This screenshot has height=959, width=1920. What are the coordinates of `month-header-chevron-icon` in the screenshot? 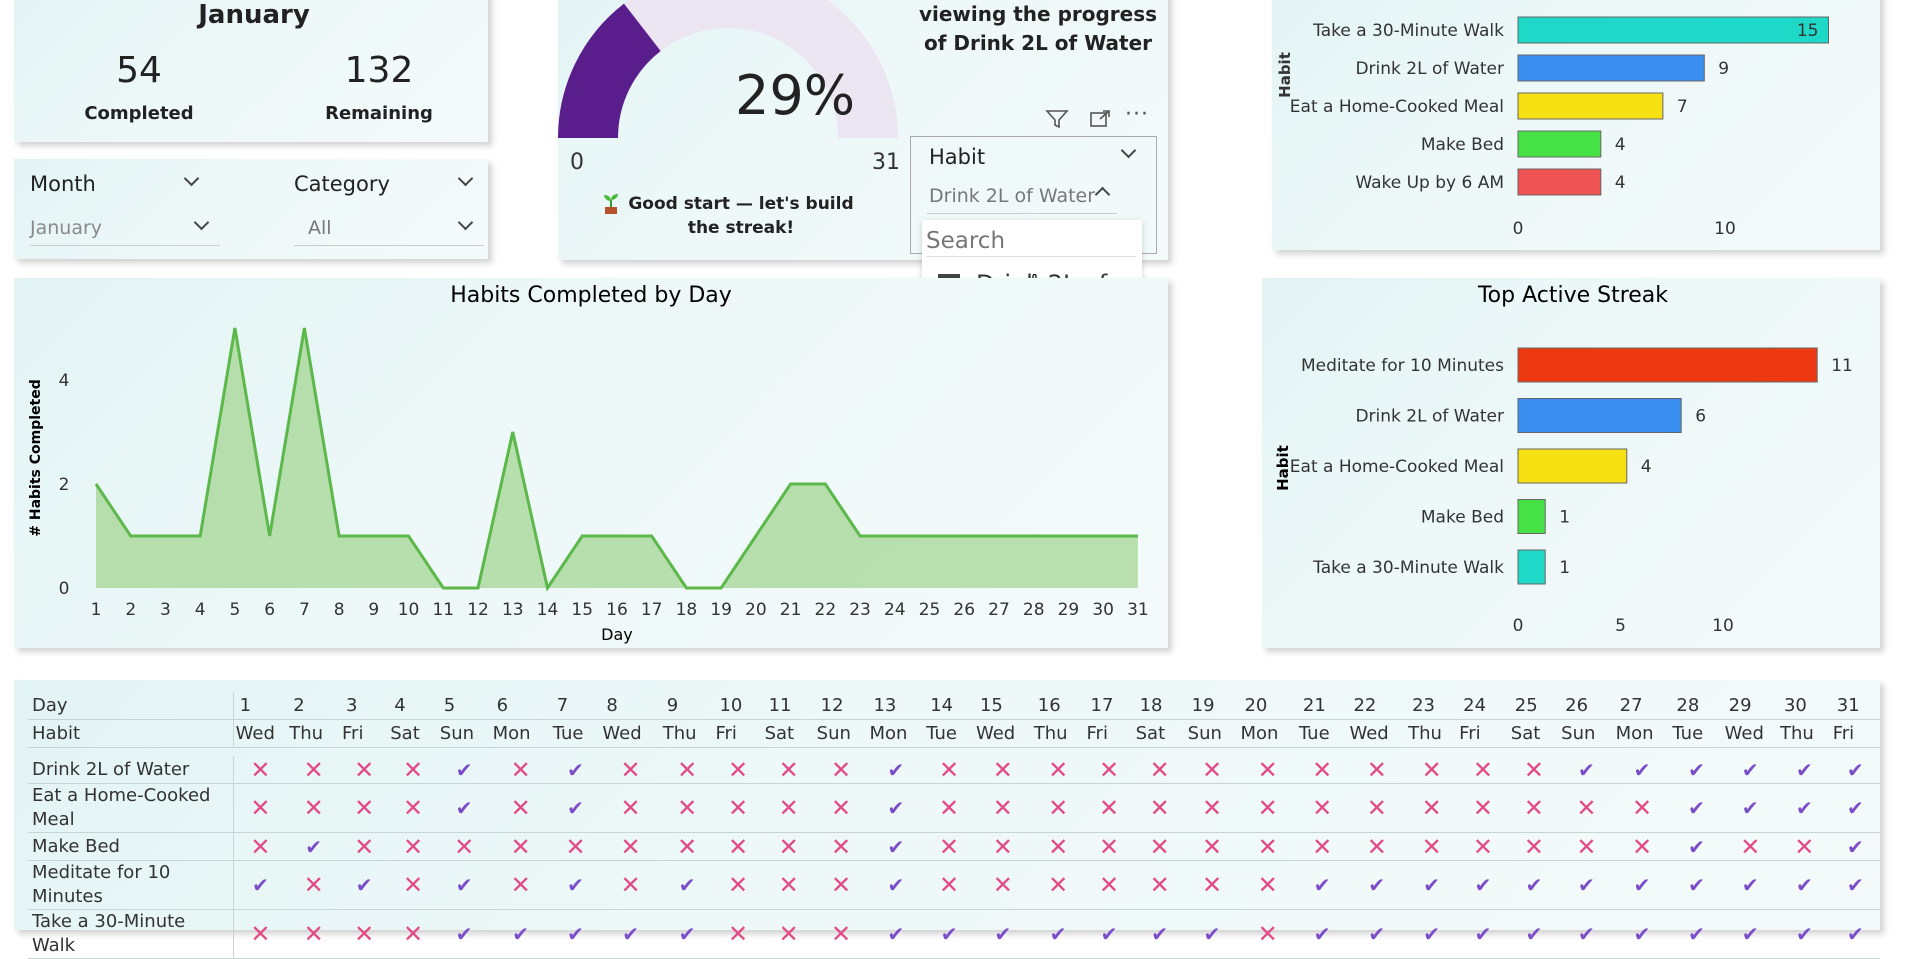 It's located at (191, 178).